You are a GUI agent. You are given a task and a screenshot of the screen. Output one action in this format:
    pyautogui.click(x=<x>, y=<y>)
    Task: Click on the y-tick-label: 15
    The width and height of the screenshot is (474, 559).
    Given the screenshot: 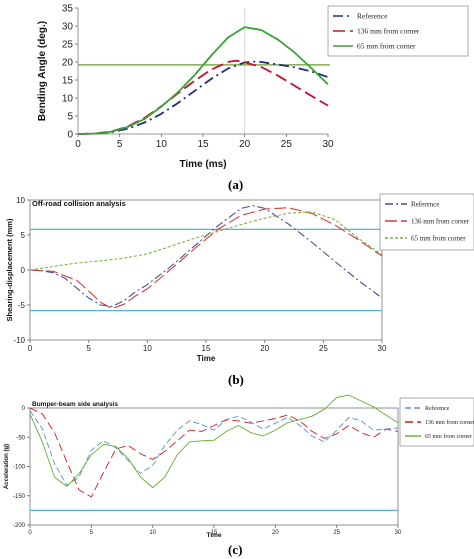 What is the action you would take?
    pyautogui.click(x=68, y=81)
    